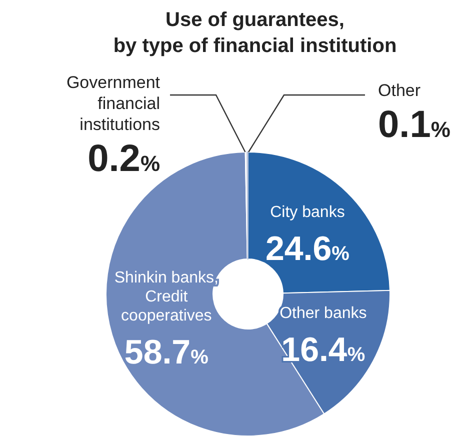  I want to click on data-label: 24.6%, so click(307, 249).